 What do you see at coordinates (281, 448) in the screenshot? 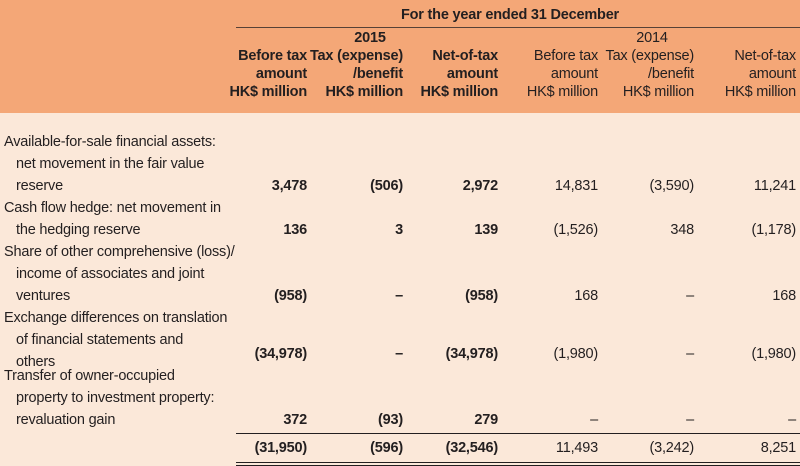
I see `total-2015-before: (31,950)` at bounding box center [281, 448].